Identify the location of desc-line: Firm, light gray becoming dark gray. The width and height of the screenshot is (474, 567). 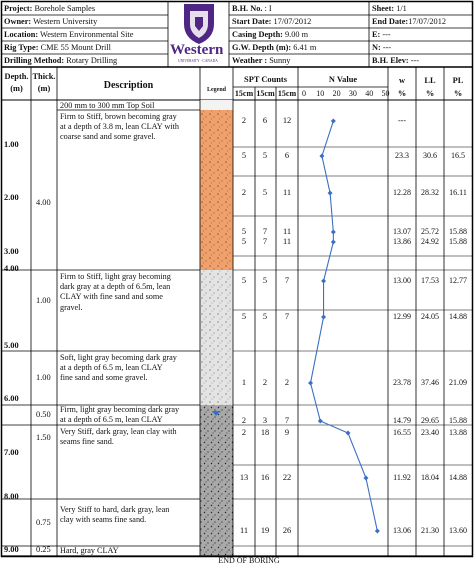
(120, 409).